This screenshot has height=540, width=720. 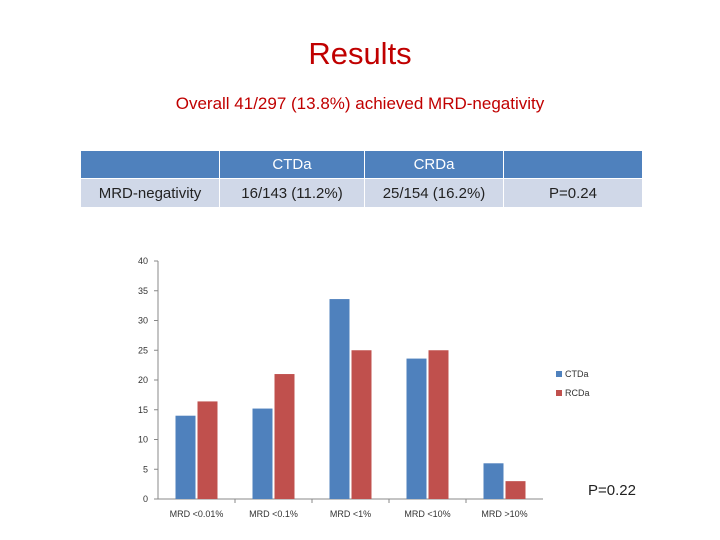 What do you see at coordinates (427, 514) in the screenshot?
I see `x-tick-label: MRD <10%` at bounding box center [427, 514].